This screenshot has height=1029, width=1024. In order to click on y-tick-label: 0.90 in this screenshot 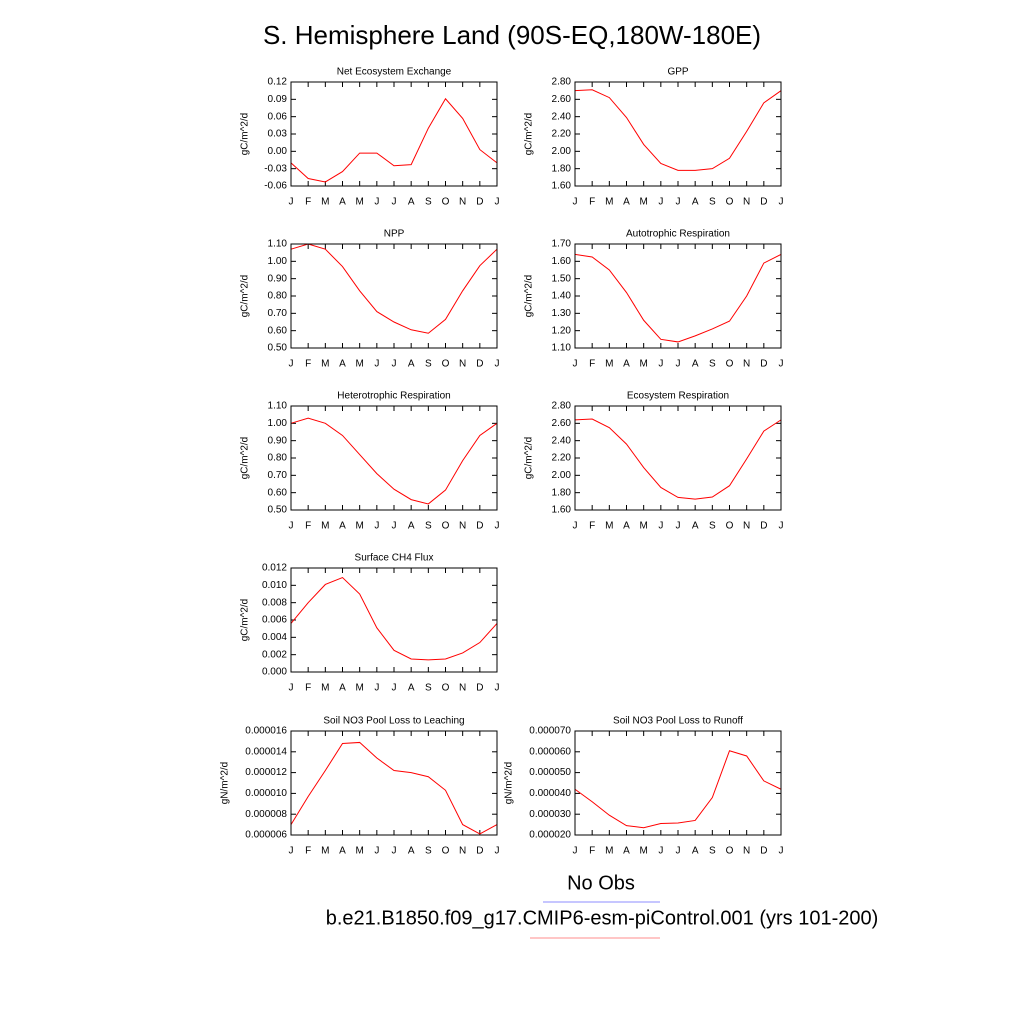, I will do `click(278, 278)`.